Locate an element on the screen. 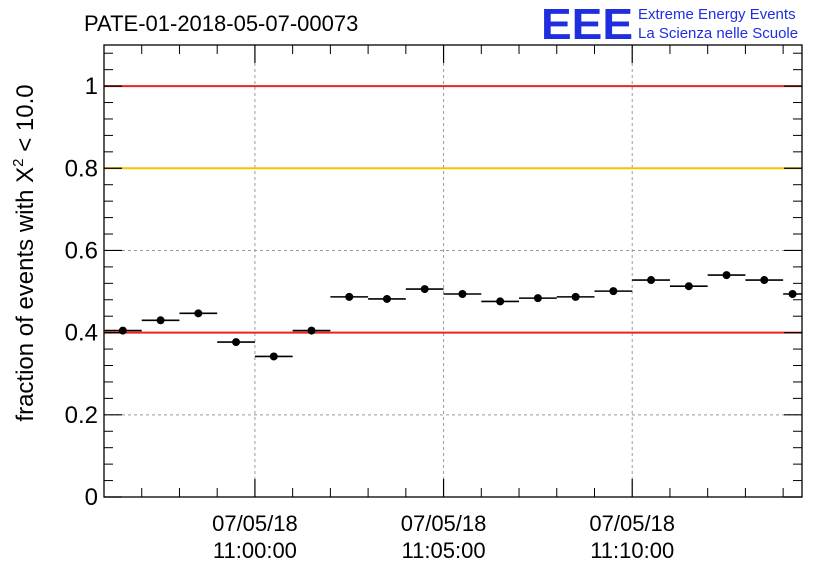 The height and width of the screenshot is (572, 836). logo-mark: EEE is located at coordinates (587, 24).